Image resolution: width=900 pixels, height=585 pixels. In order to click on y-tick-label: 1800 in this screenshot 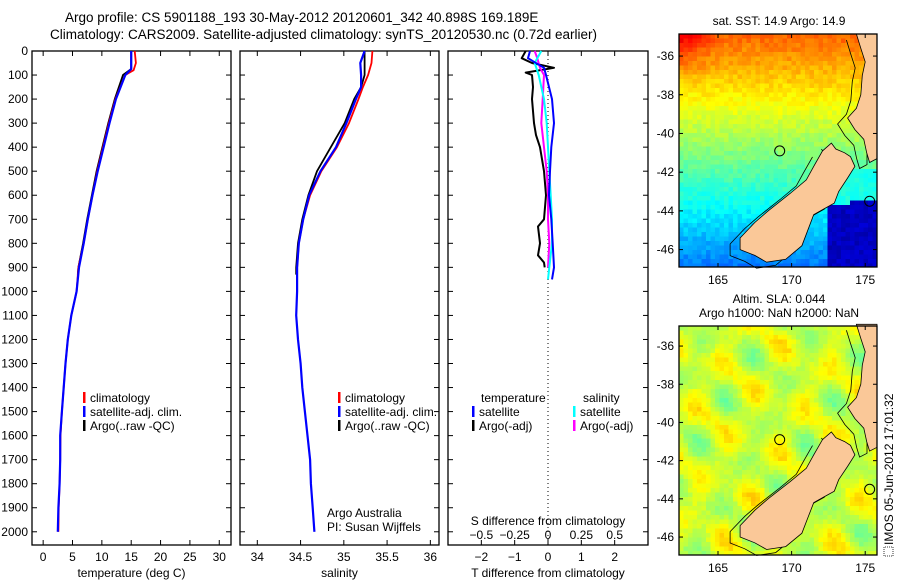, I will do `click(14, 484)`.